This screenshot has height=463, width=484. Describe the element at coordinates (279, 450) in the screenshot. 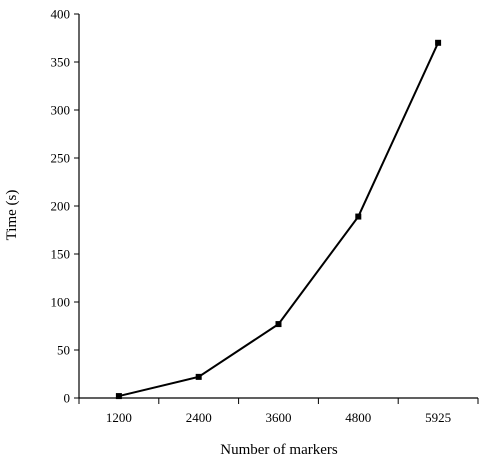

I see `x-axis-title: Number of markers` at that location.